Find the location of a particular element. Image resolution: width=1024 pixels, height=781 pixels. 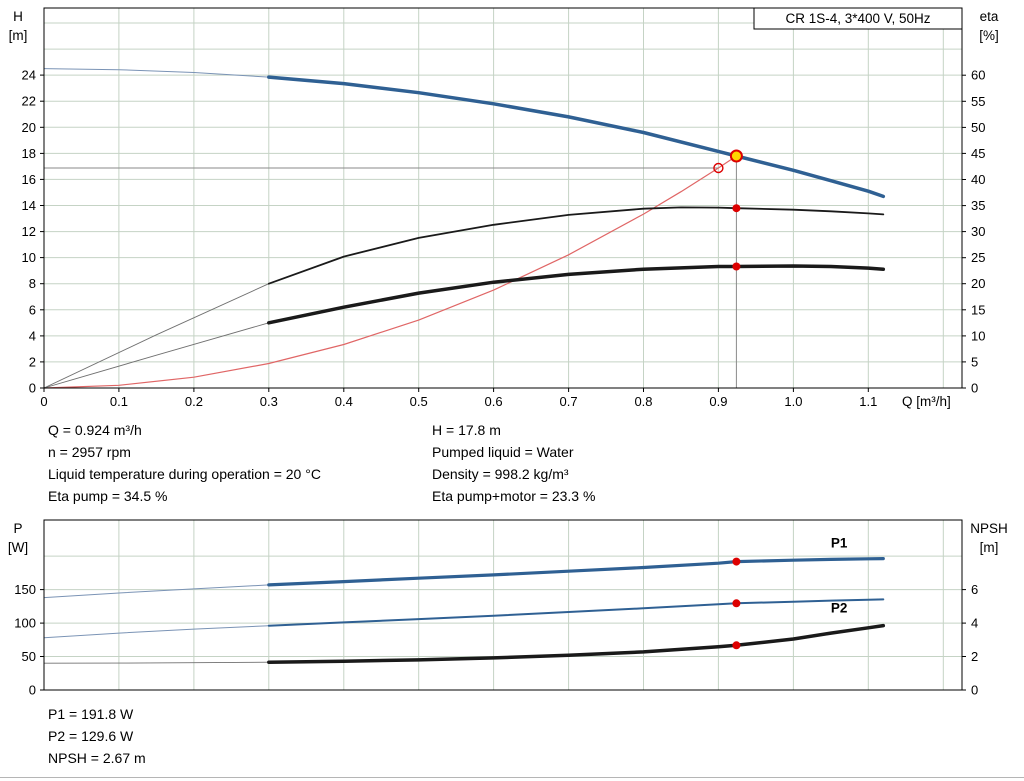

y-right-tick-label: 55 is located at coordinates (978, 101).